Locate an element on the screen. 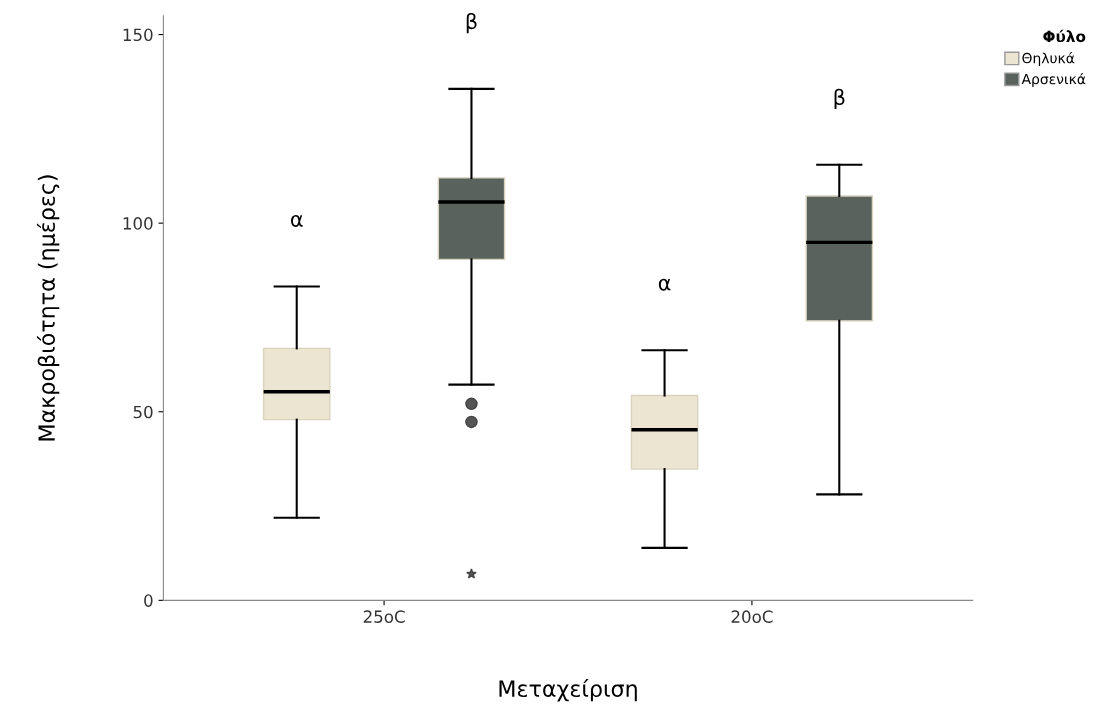 This screenshot has width=1104, height=713. y-tick-label: 50 is located at coordinates (143, 412).